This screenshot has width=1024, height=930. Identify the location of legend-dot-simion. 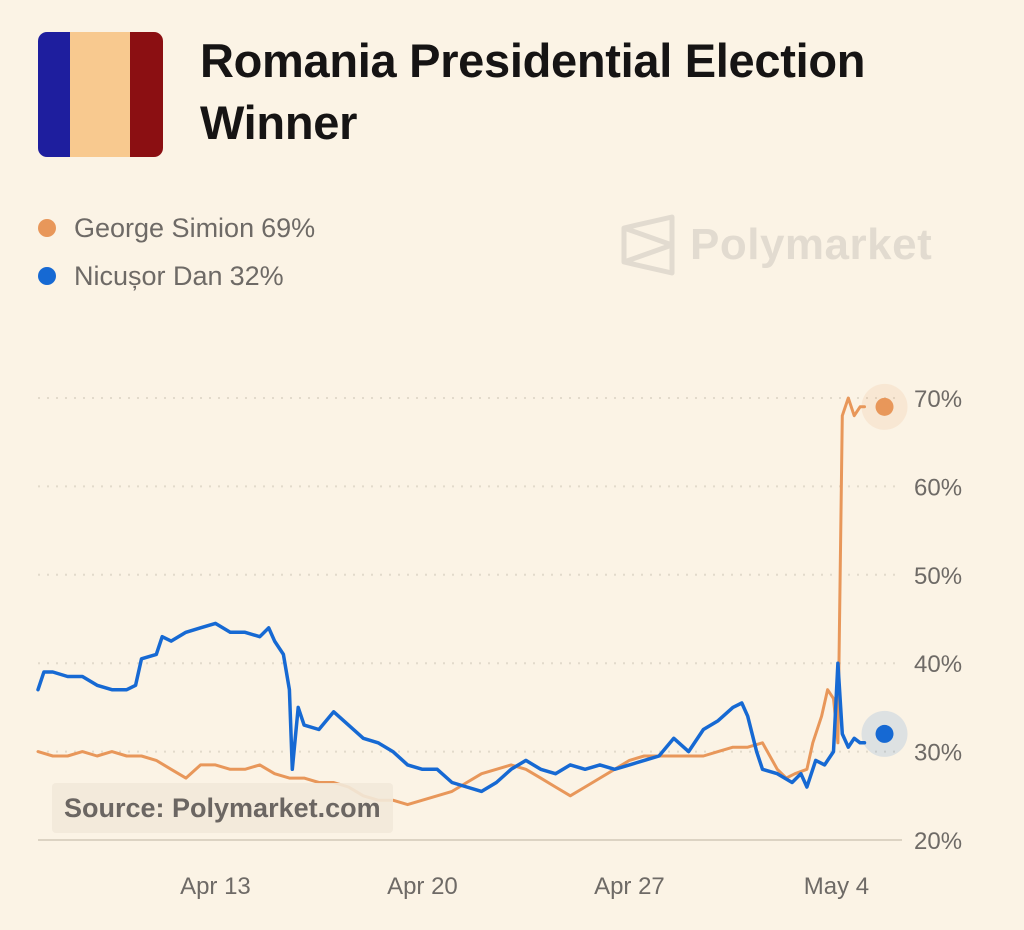
(47, 228).